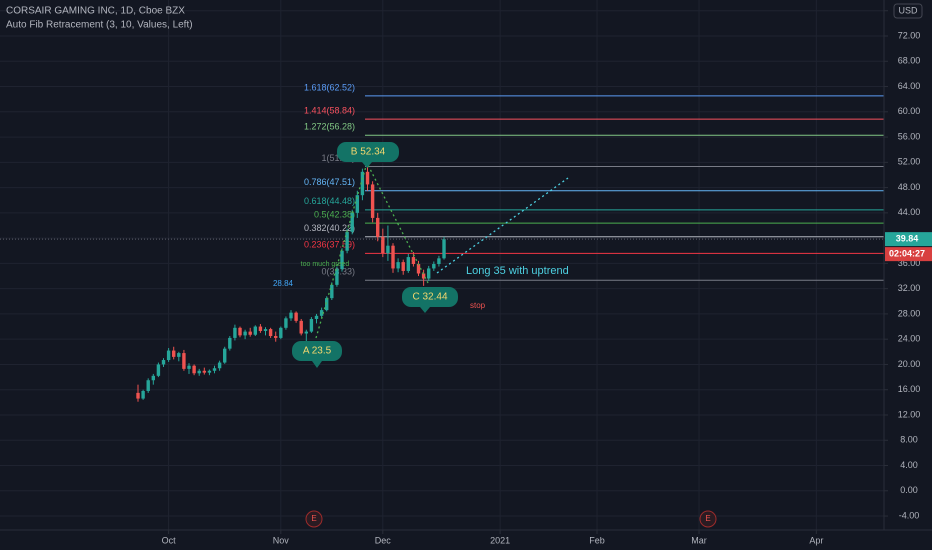 The width and height of the screenshot is (932, 550). I want to click on time-axis, so click(466, 540).